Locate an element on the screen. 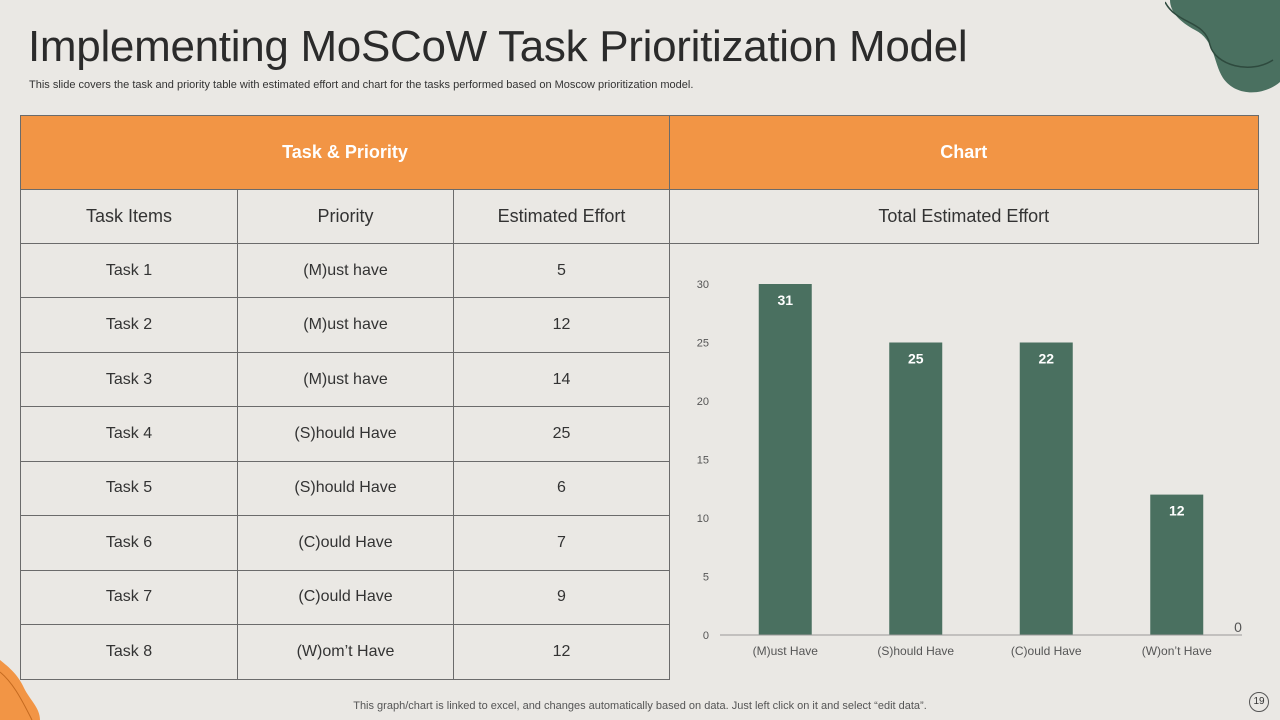  bar-data-label: 22 is located at coordinates (1046, 359).